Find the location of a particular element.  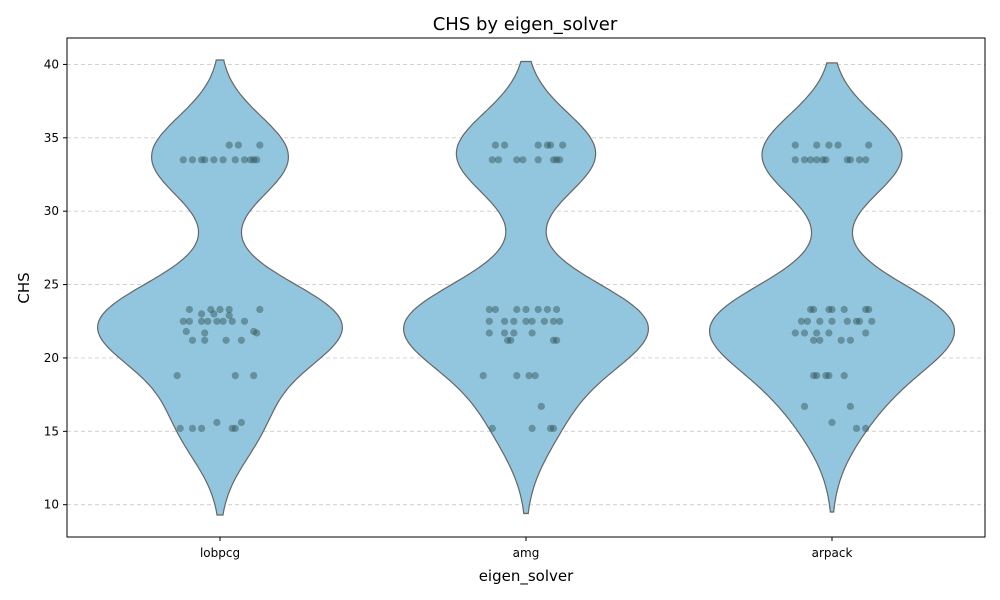

y-tick-label: 20 is located at coordinates (51, 358).